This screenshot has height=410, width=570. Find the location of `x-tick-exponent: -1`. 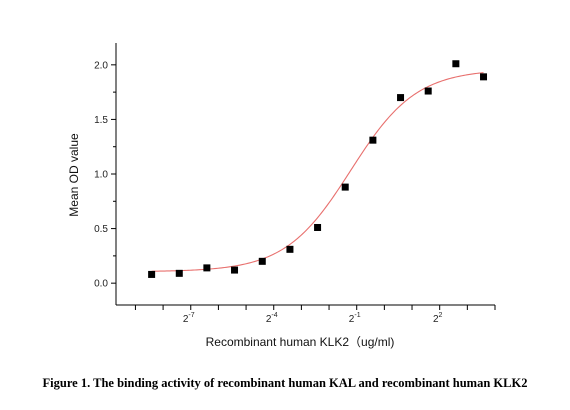

x-tick-exponent: -1 is located at coordinates (357, 315).